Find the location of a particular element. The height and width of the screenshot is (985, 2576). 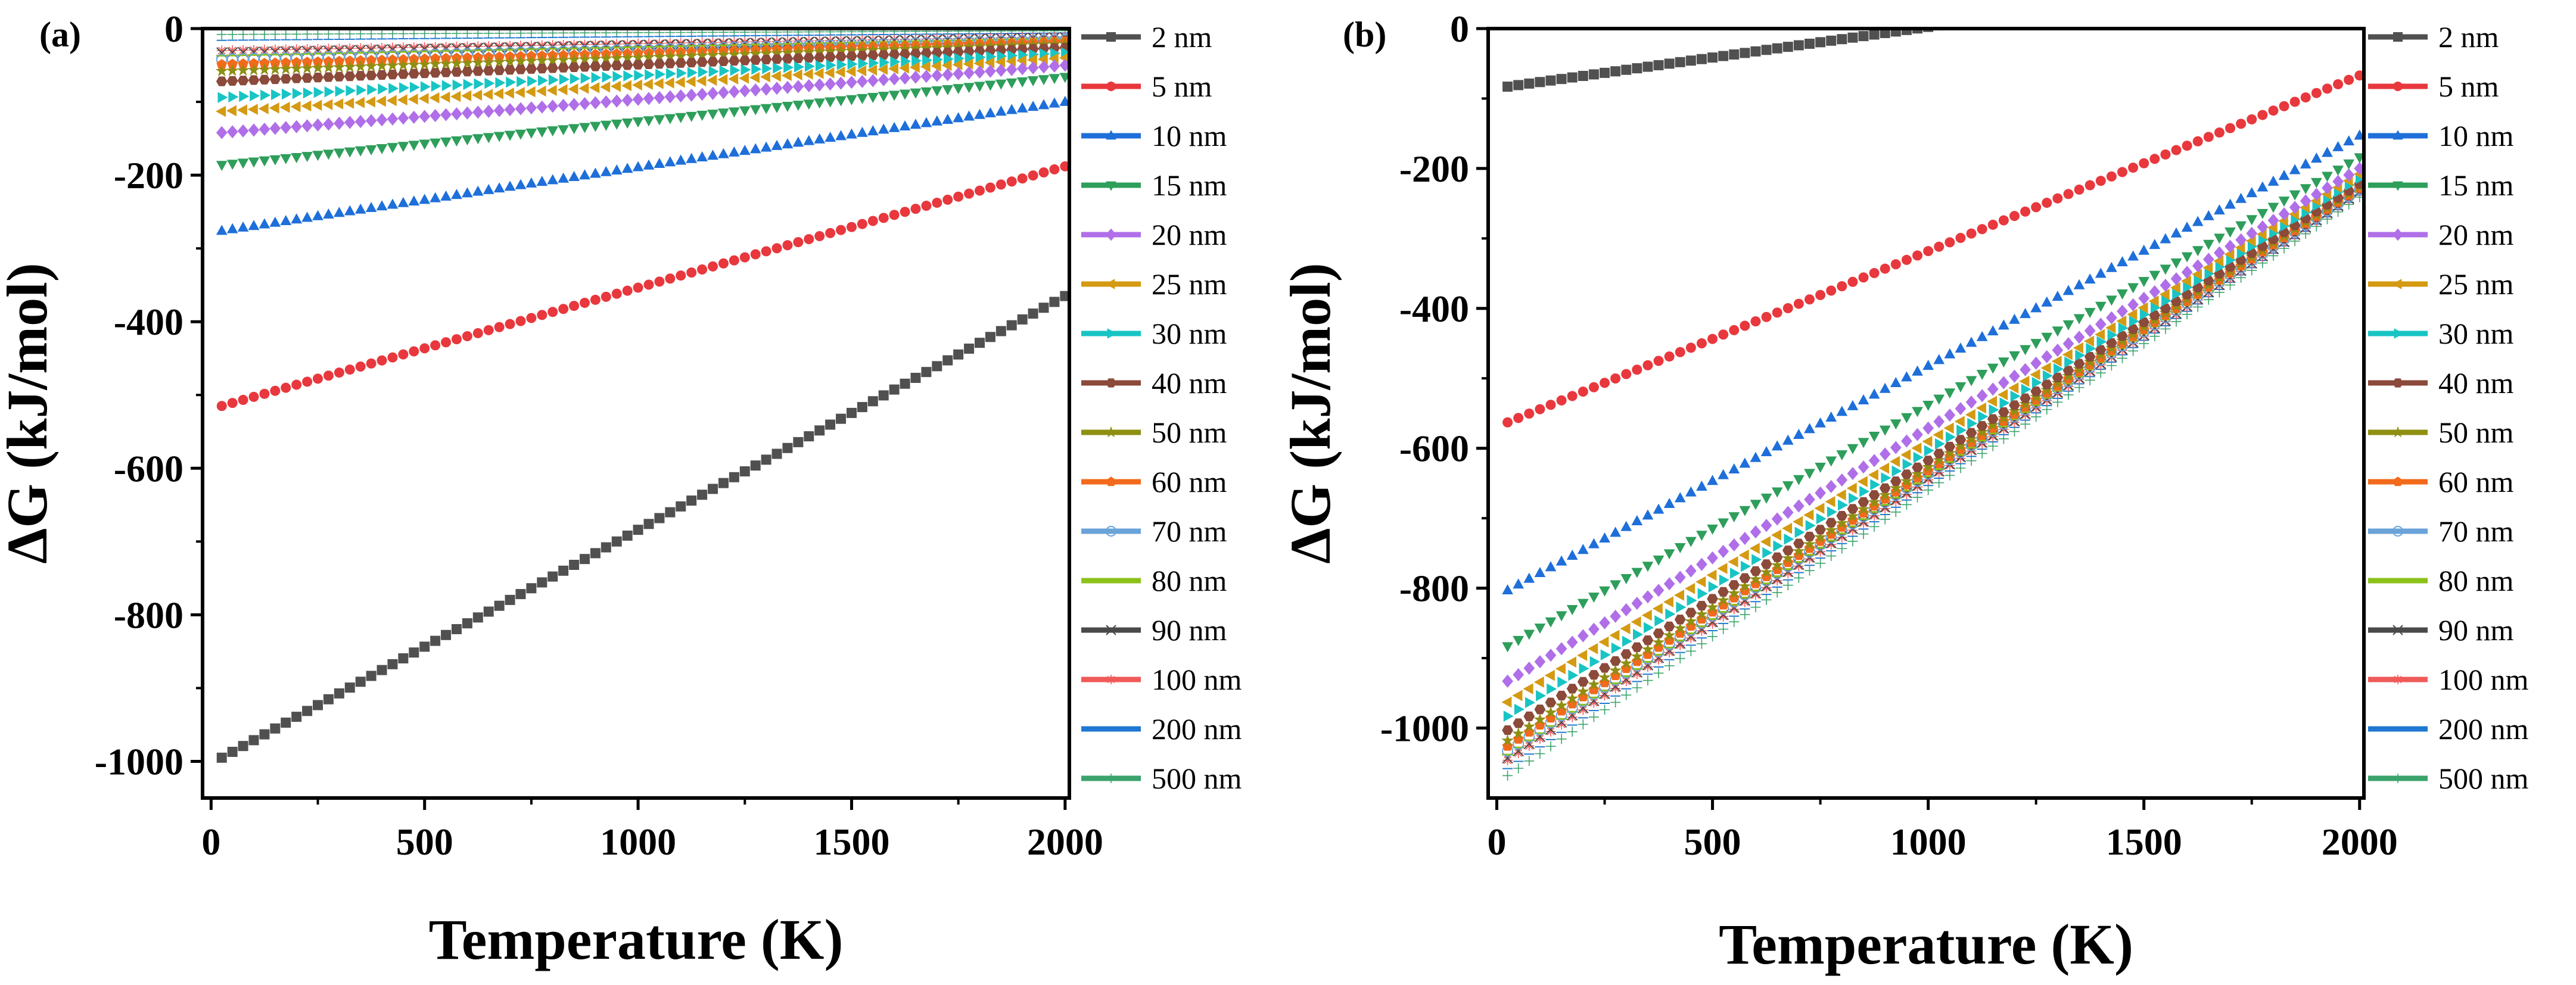

x-tick-label: 2000 is located at coordinates (2360, 842).